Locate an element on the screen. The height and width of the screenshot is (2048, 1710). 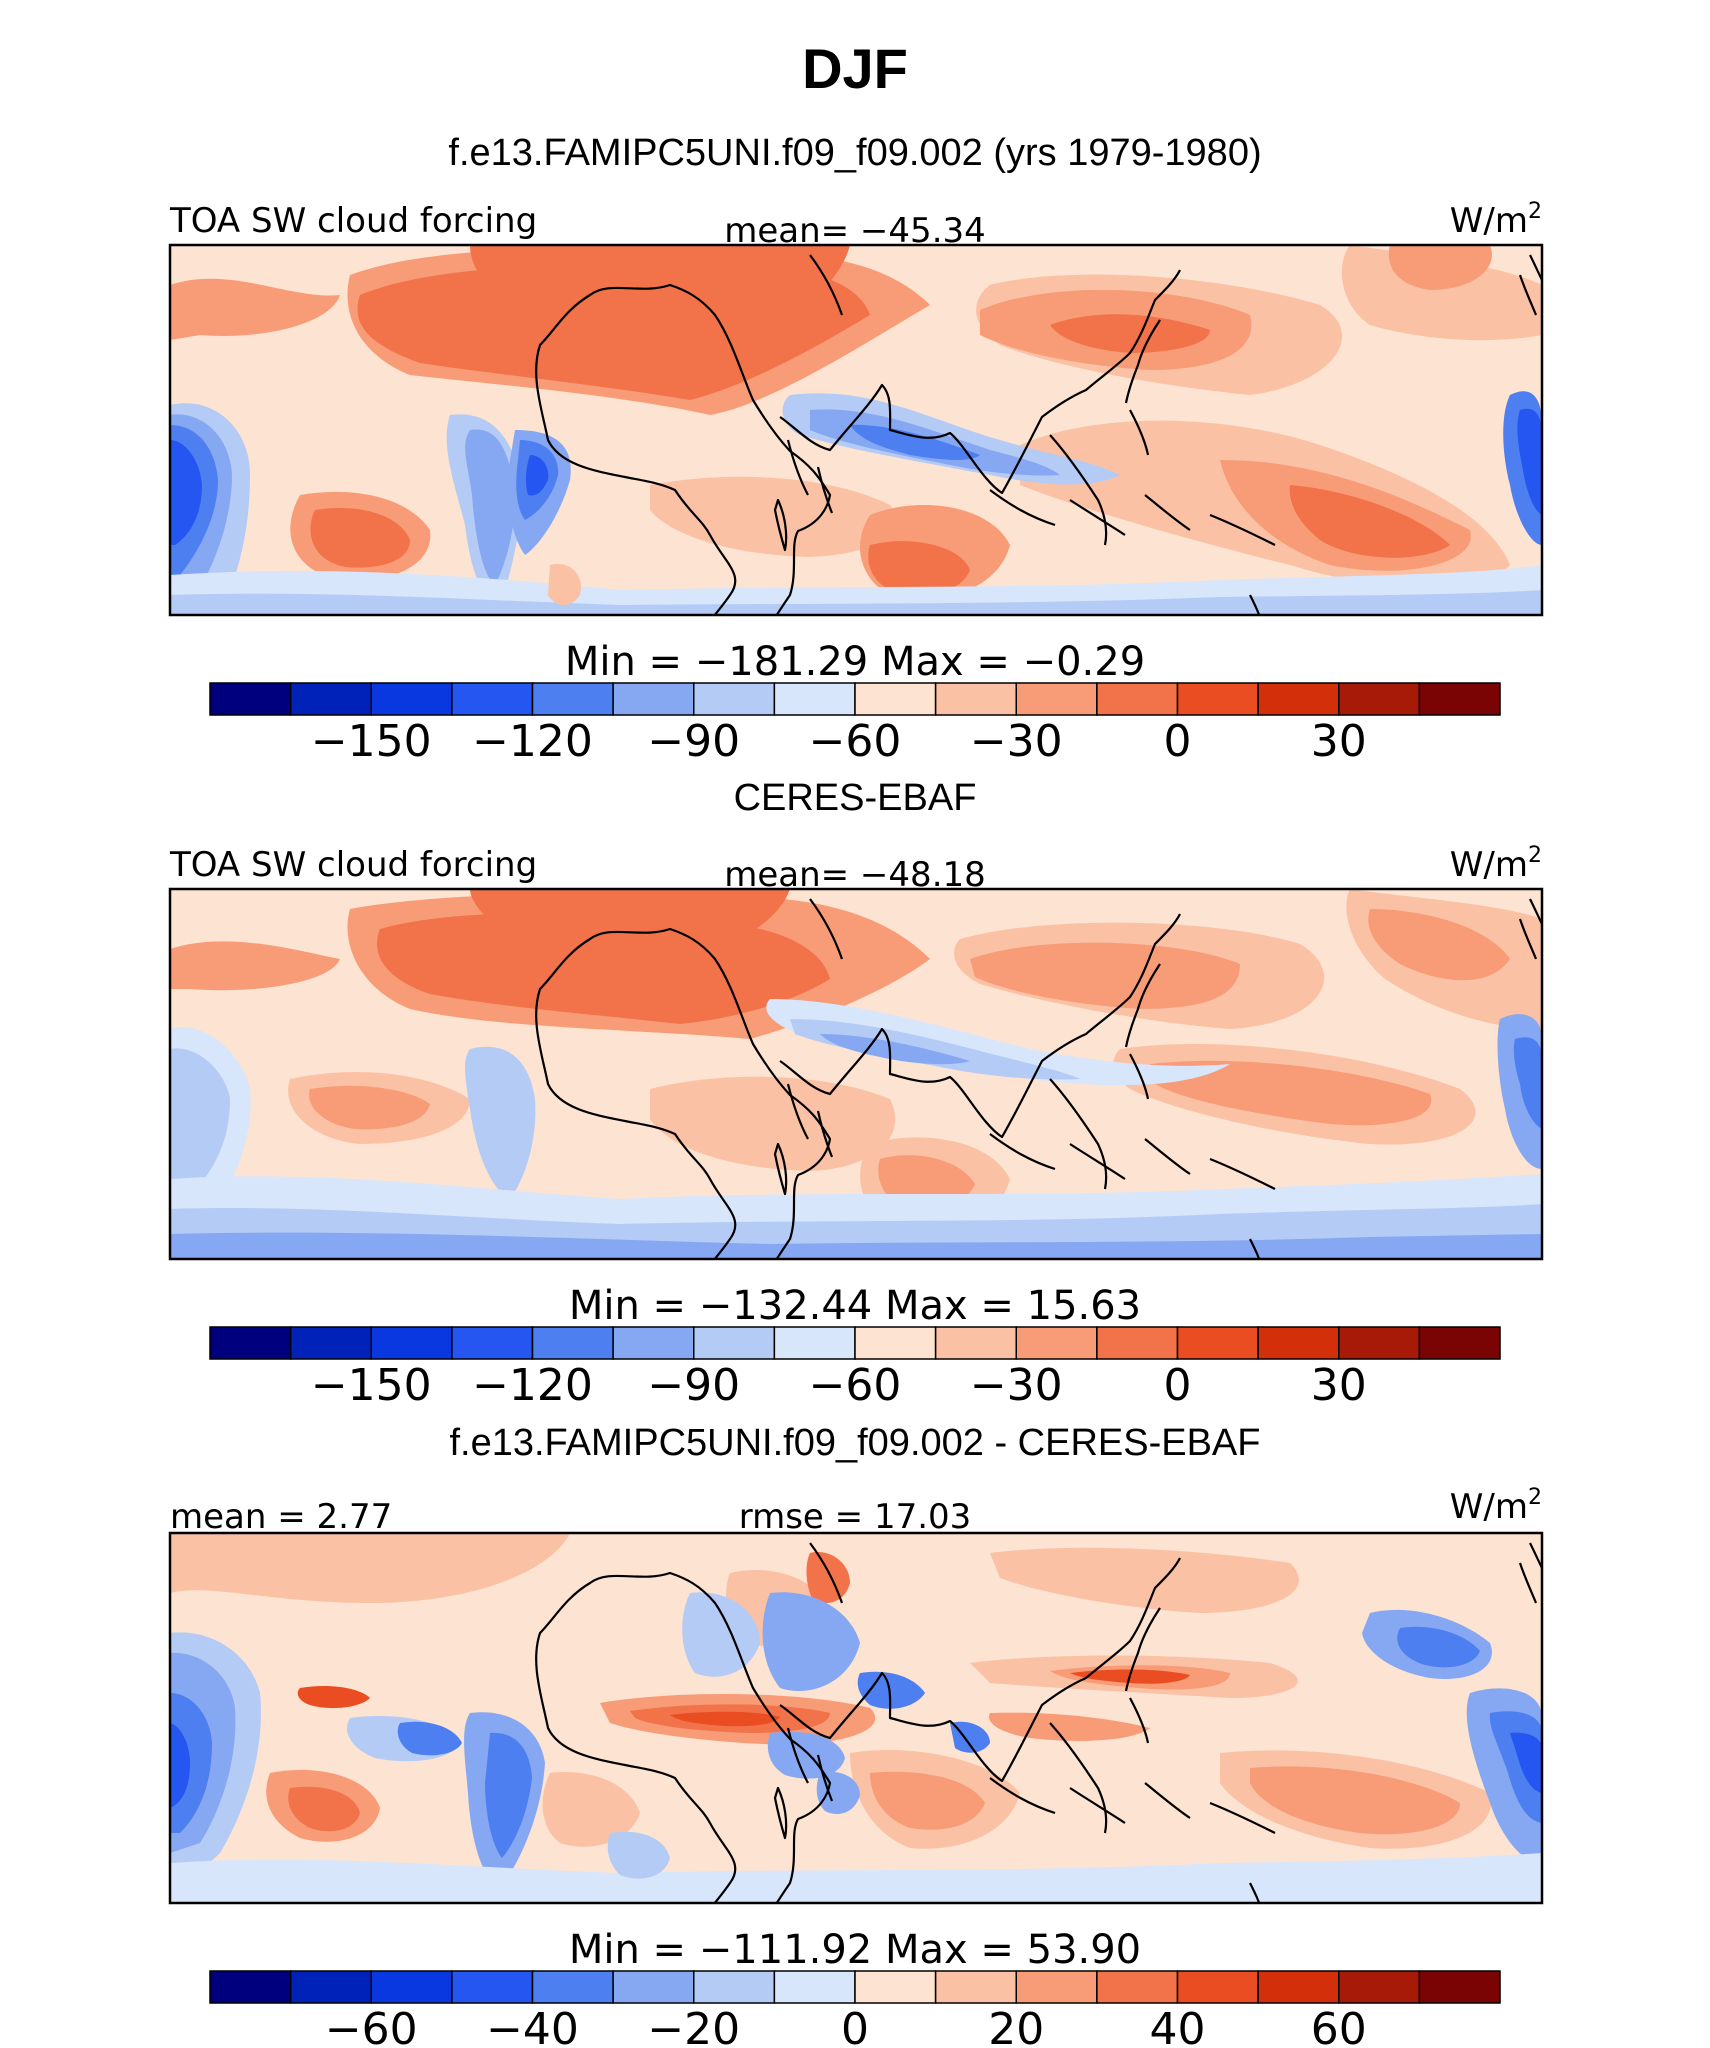
panel-minmax: Min = −111.92 Max = 53.90 is located at coordinates (855, 1950).